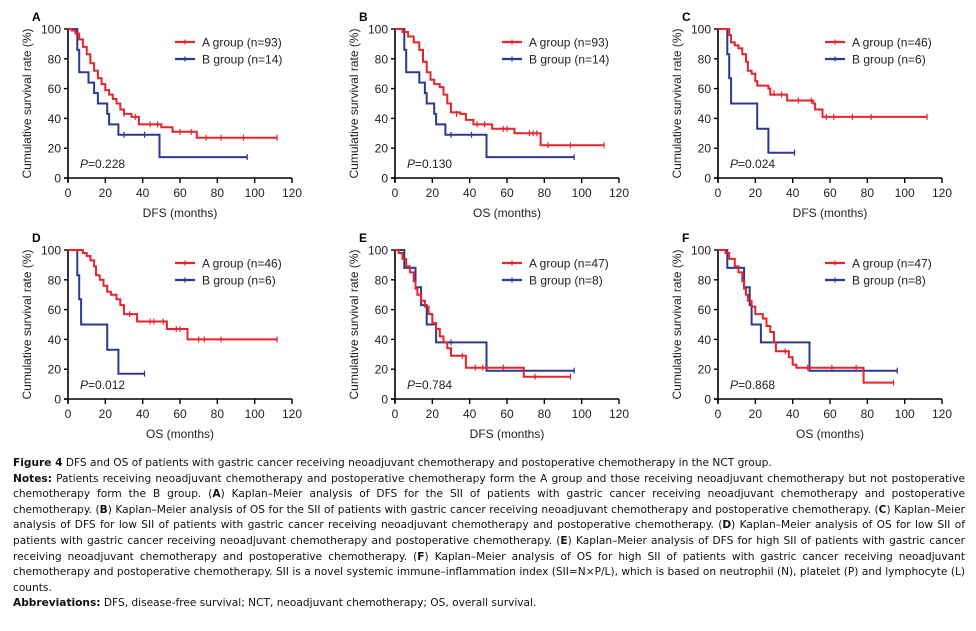  I want to click on p-value: P=0.784, so click(429, 385).